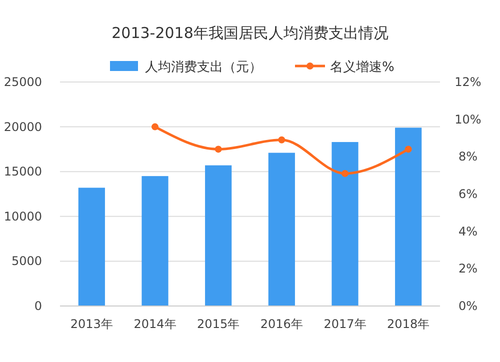  I want to click on y-tick-label: 5000, so click(26, 261).